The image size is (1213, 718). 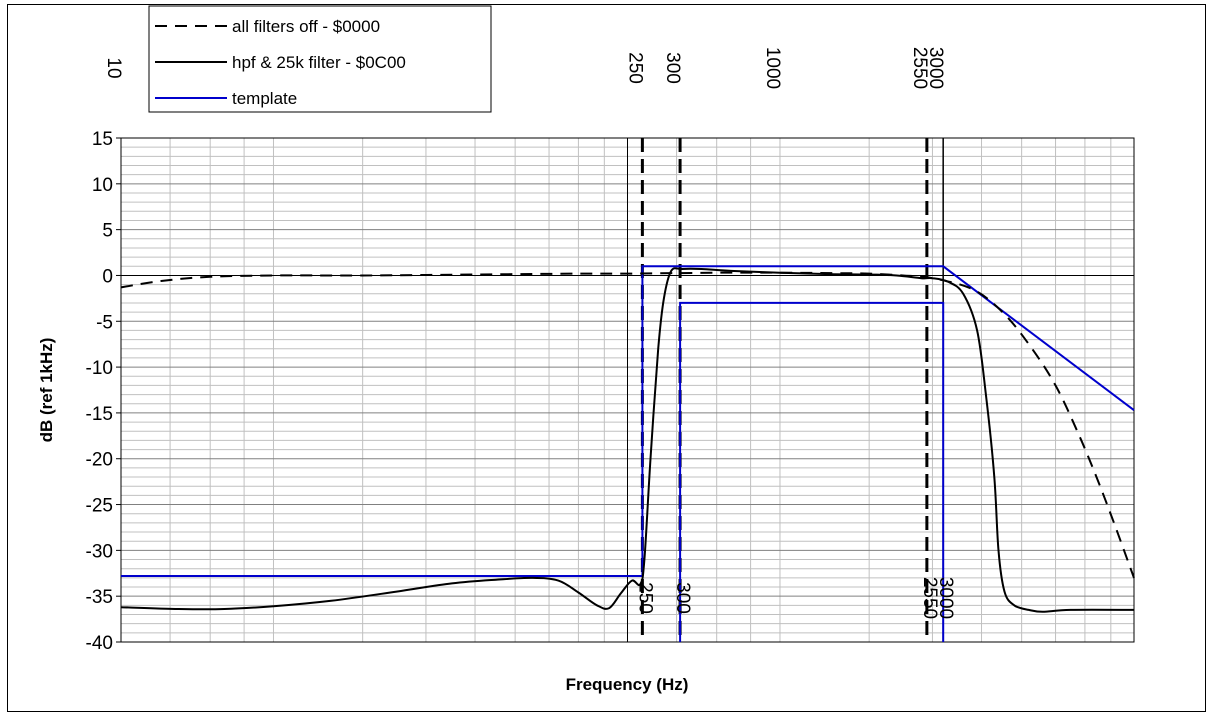 I want to click on bottom-freq-label-250: 250, so click(x=644, y=598).